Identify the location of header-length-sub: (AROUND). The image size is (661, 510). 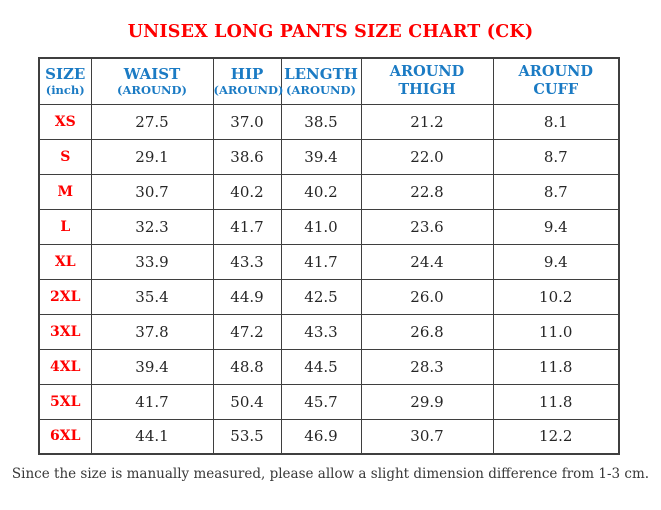
(321, 90).